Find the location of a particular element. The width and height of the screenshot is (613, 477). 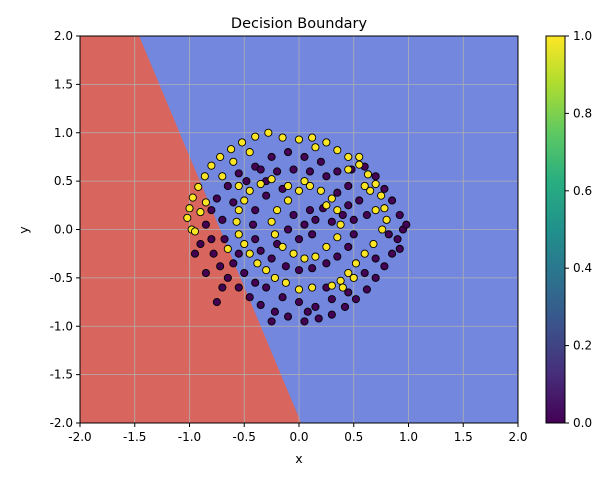

x-tick-label: -2.0 is located at coordinates (79, 437).